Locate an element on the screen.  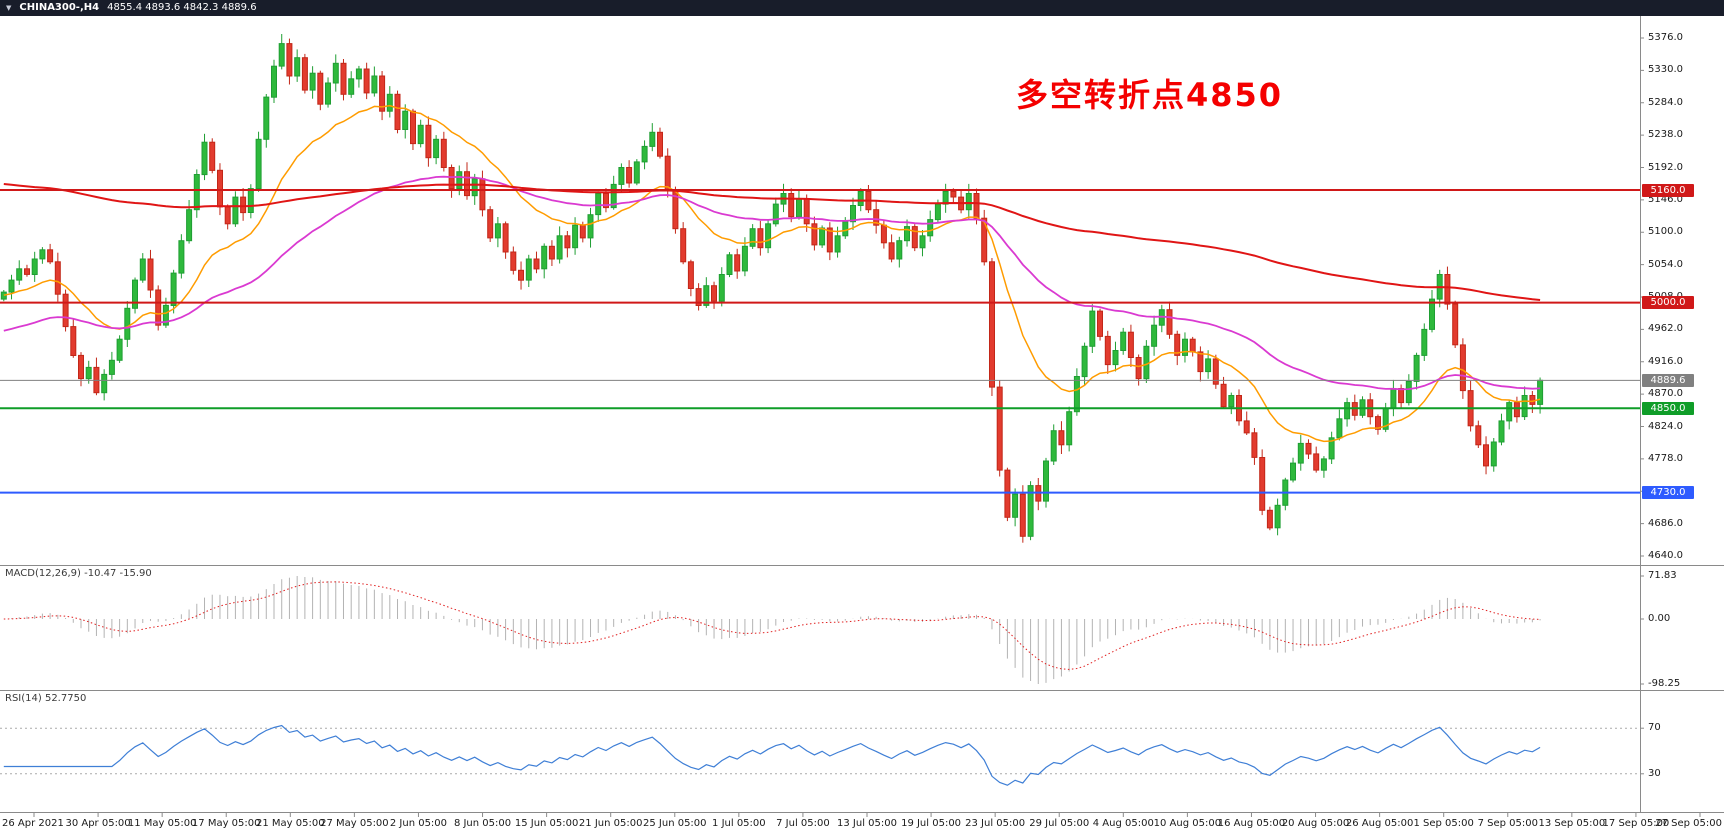
chart-collapse-icon: ▼ is located at coordinates (9, 8).